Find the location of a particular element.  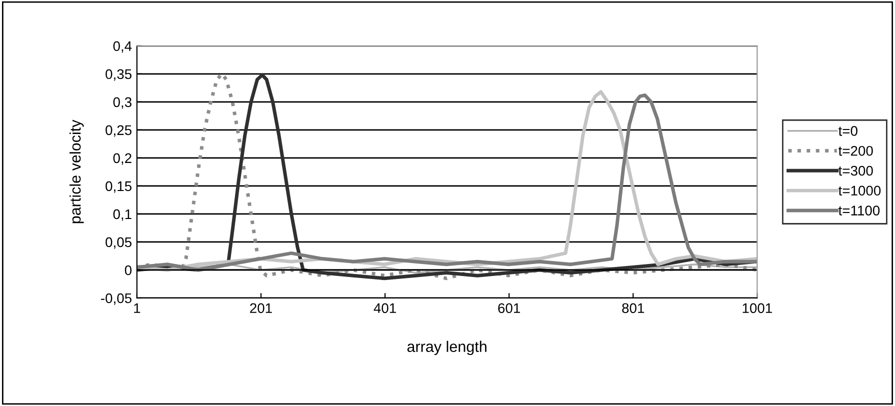

legend-label: t=0 is located at coordinates (848, 131).